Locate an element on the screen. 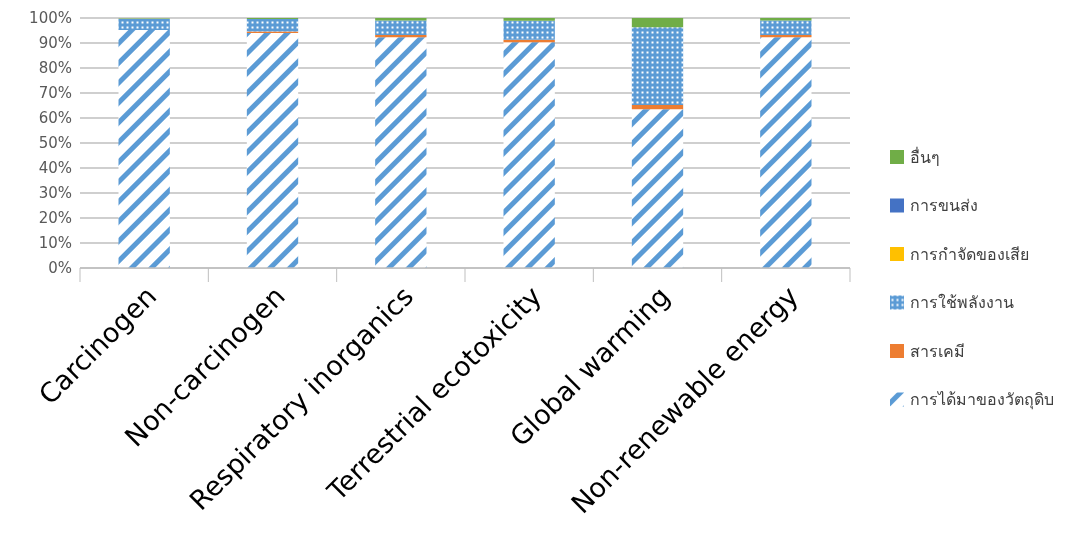  legend-label: อื่นๆ is located at coordinates (925, 156).